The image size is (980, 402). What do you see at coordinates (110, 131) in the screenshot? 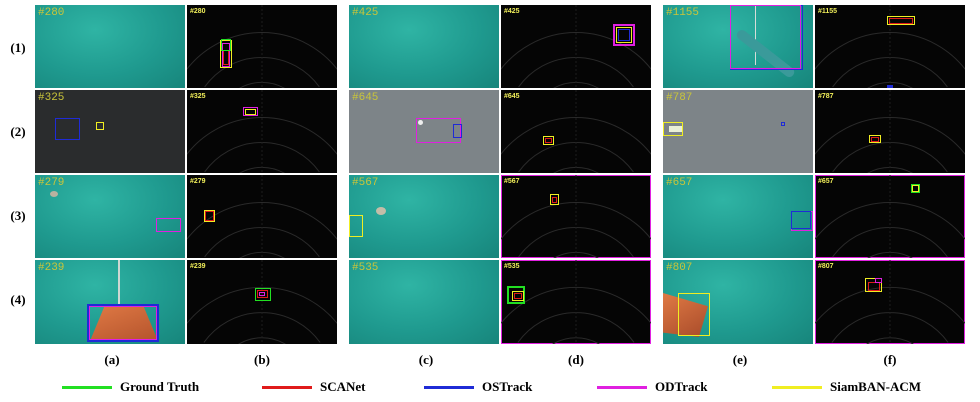
I see `camera-image-a2: #325` at bounding box center [110, 131].